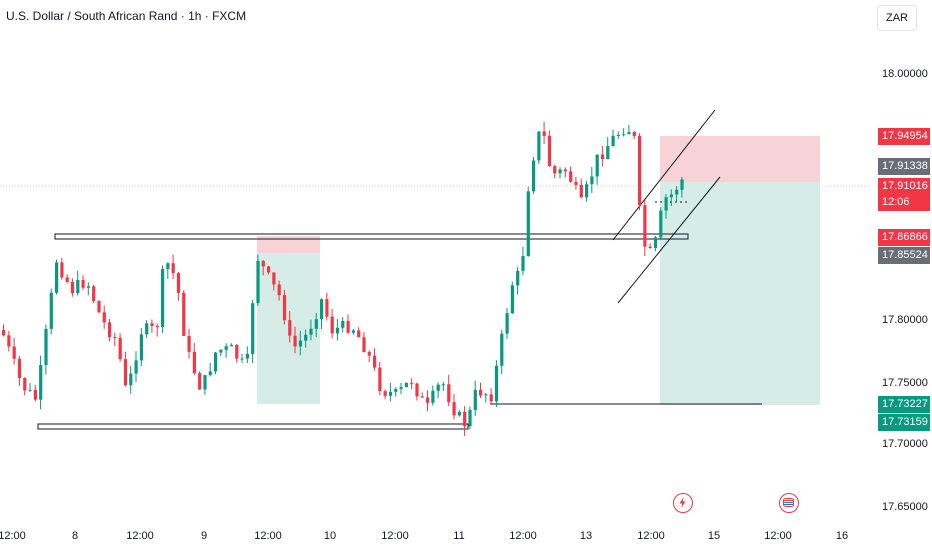 This screenshot has height=550, width=932. What do you see at coordinates (371, 236) in the screenshot?
I see `resistance-level-box` at bounding box center [371, 236].